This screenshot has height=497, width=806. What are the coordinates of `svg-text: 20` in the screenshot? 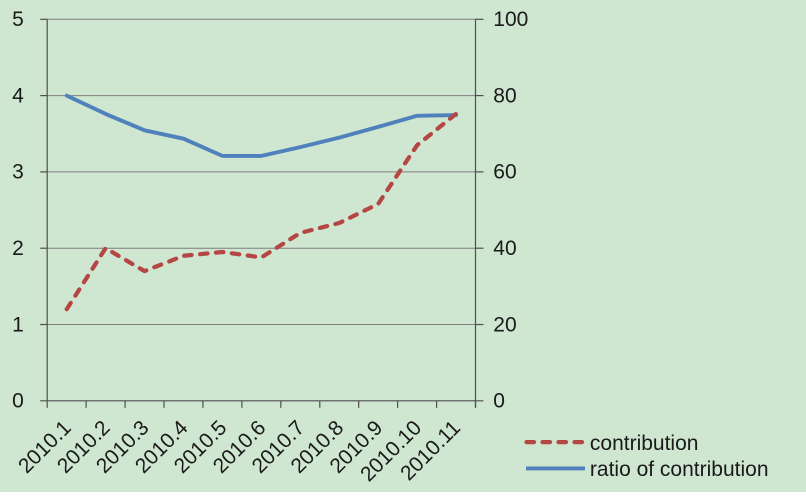 It's located at (504, 324).